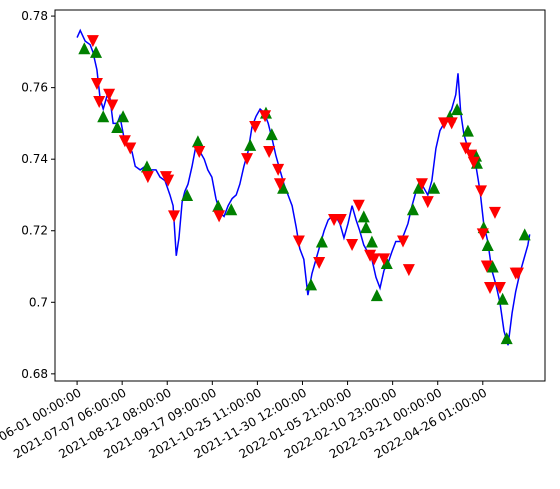  I want to click on y-tick-label: 0.7, so click(38, 302).